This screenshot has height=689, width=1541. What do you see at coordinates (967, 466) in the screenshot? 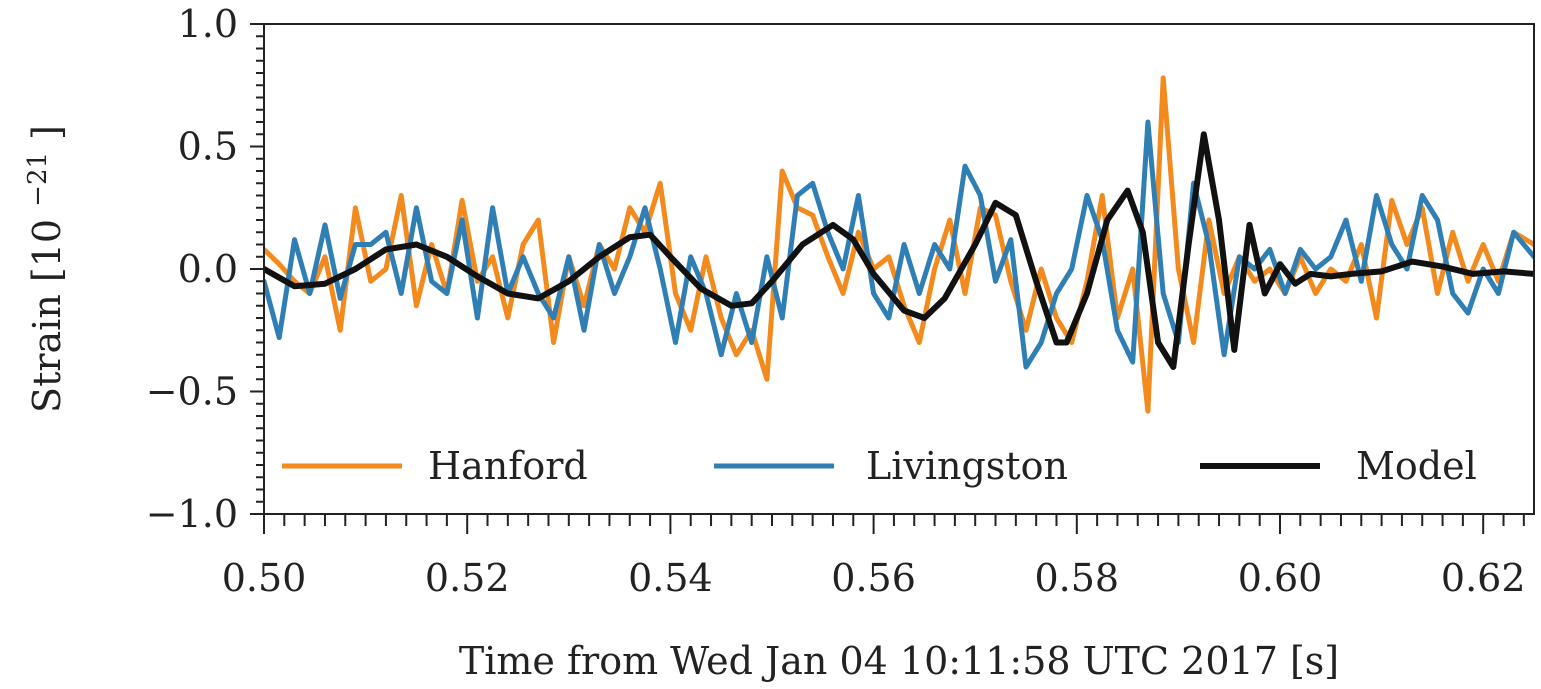
I see `legend-label-livingston: Livingston` at bounding box center [967, 466].